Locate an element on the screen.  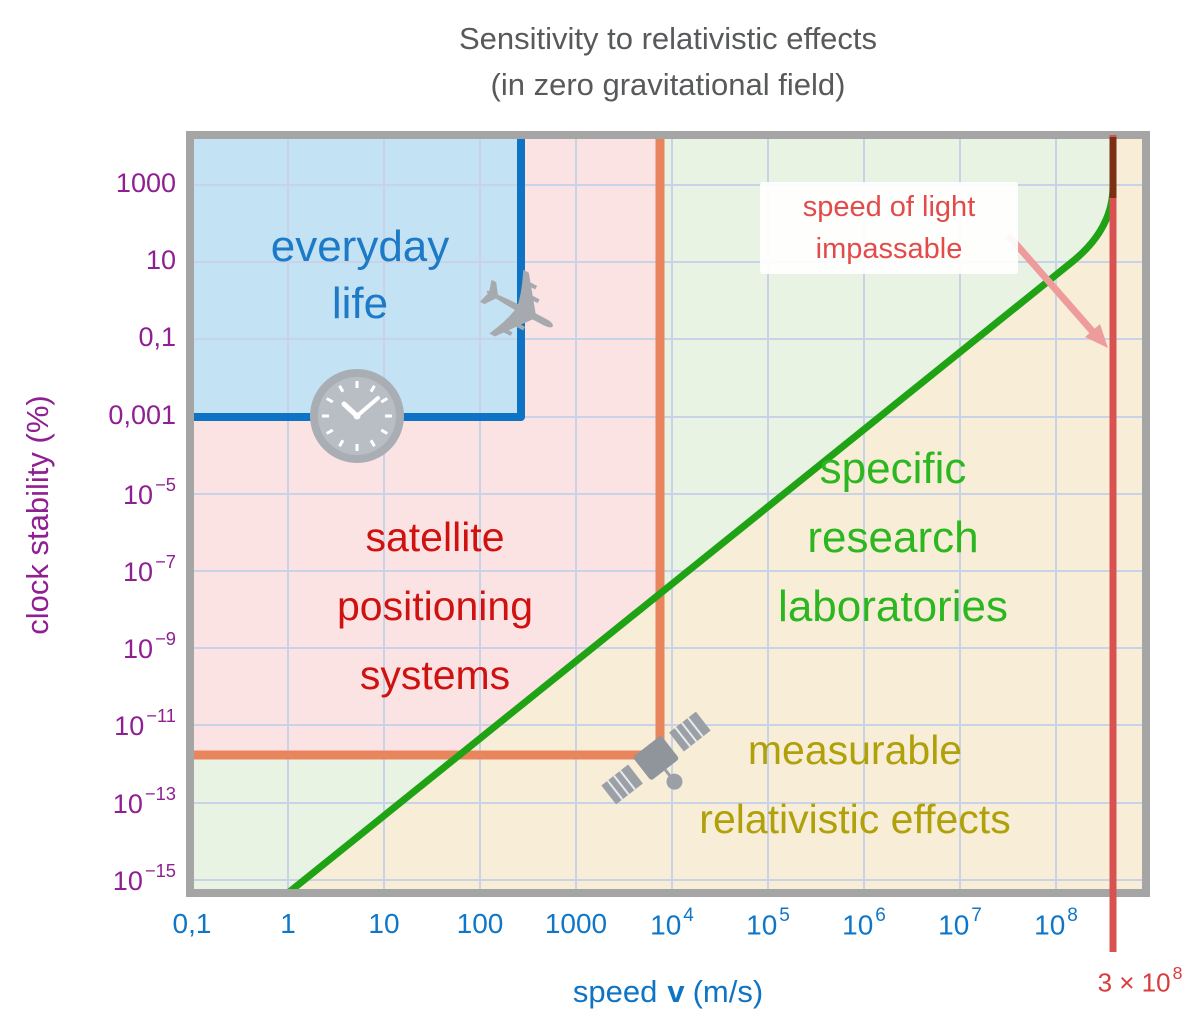
speed-of-light-tick-label: 3 × 10 8 is located at coordinates (1140, 980).